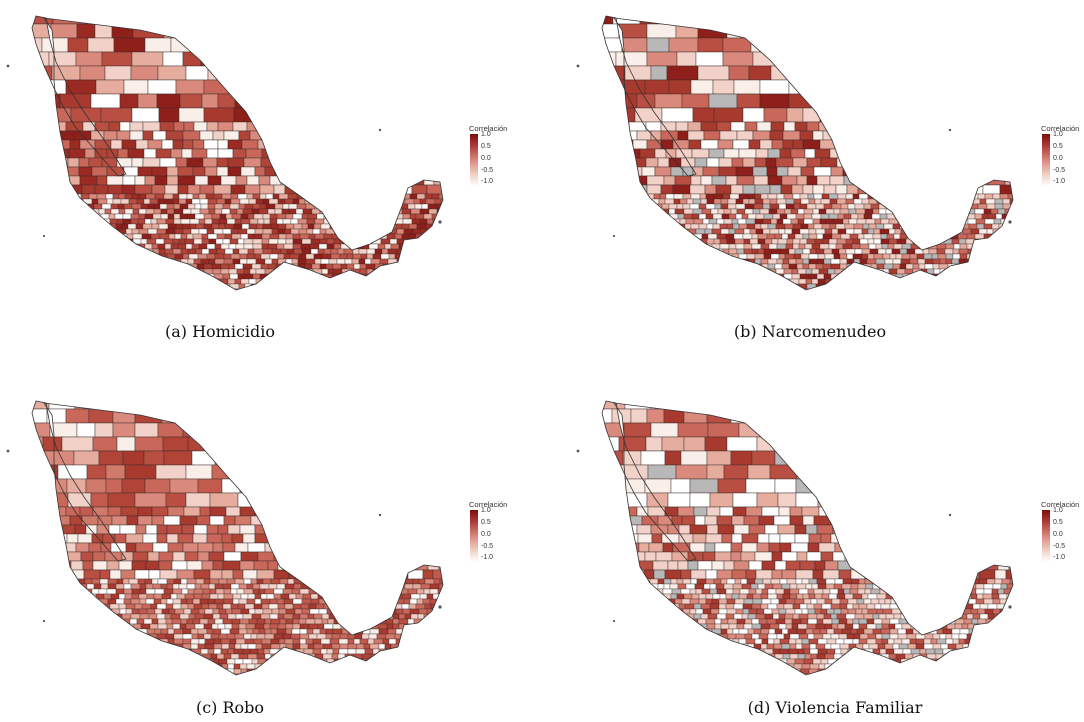 This screenshot has height=722, width=1084. Describe the element at coordinates (440, 222) in the screenshot. I see `island` at that location.